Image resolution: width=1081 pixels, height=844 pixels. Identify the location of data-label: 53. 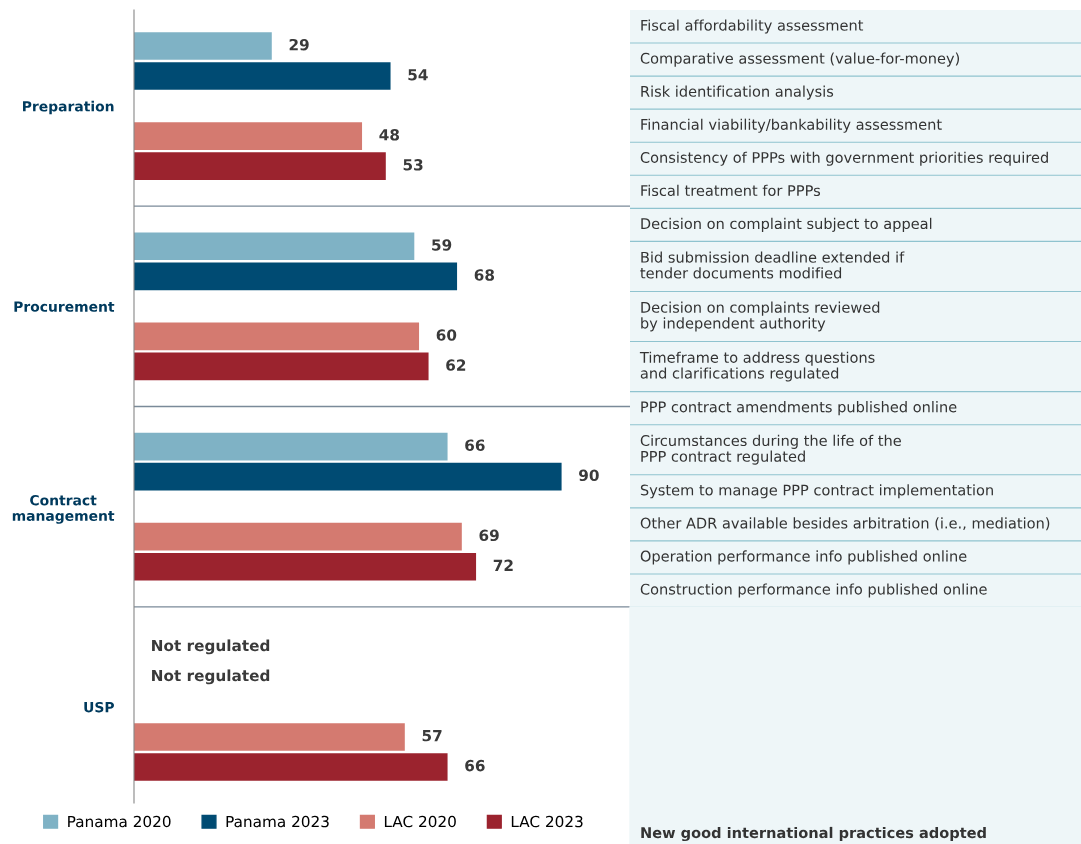
(413, 165).